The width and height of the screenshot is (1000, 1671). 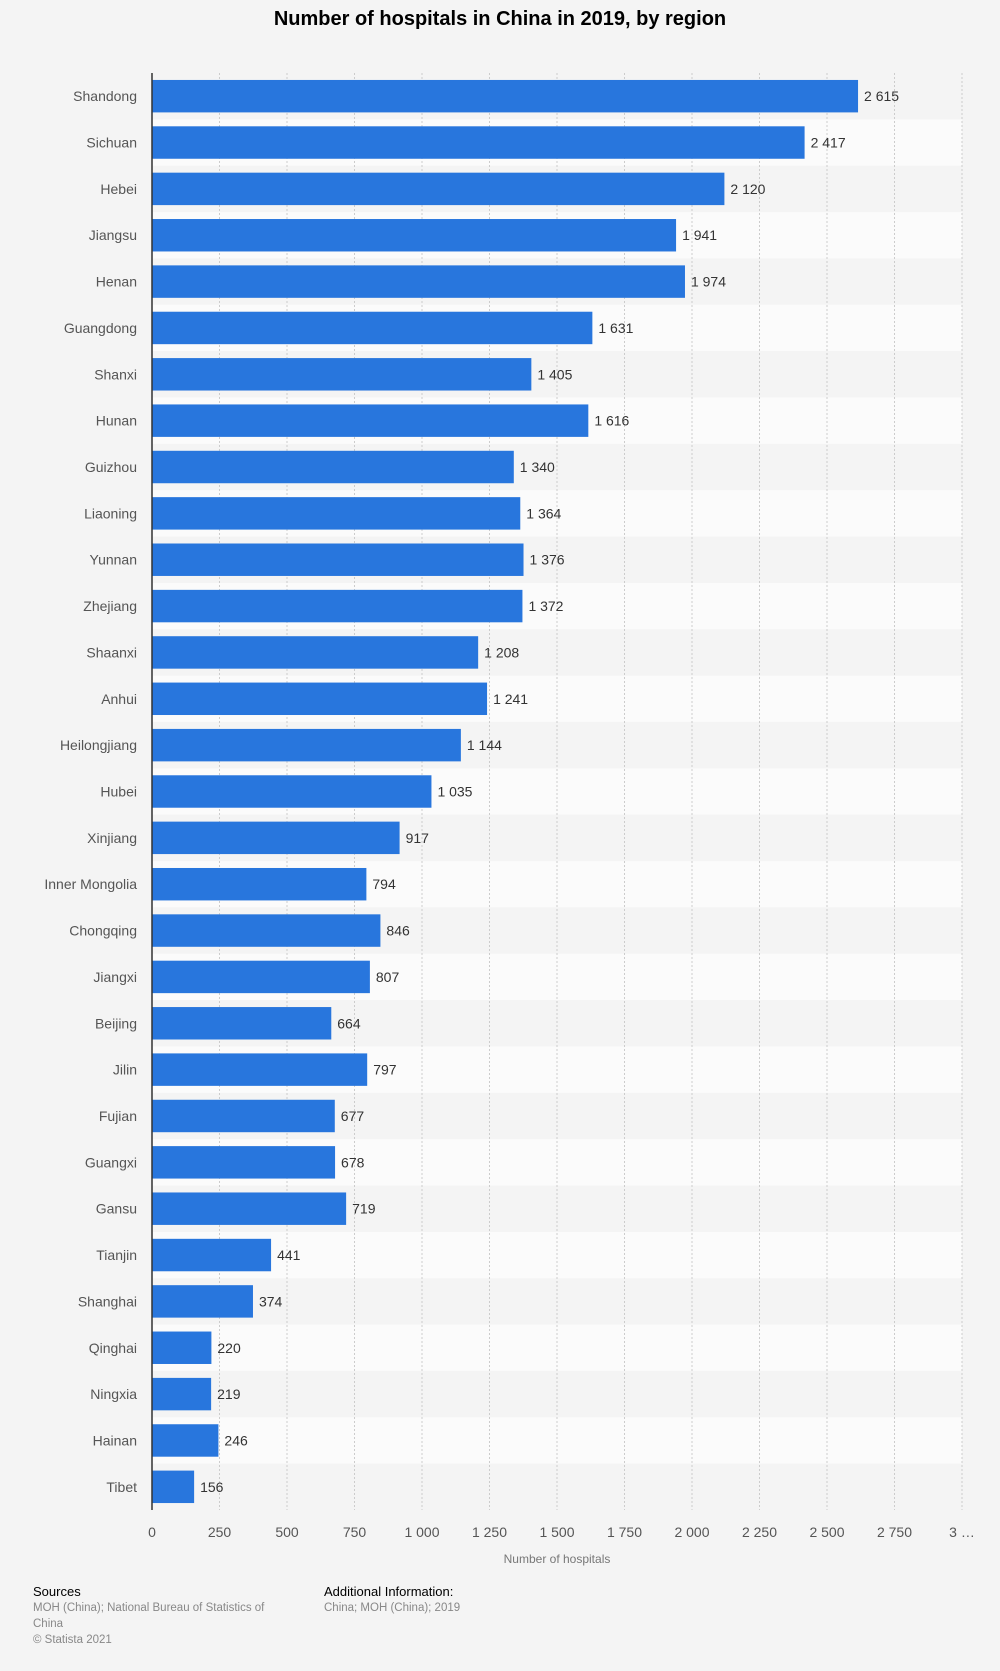 I want to click on x-tick-label: 1 750, so click(x=624, y=1532).